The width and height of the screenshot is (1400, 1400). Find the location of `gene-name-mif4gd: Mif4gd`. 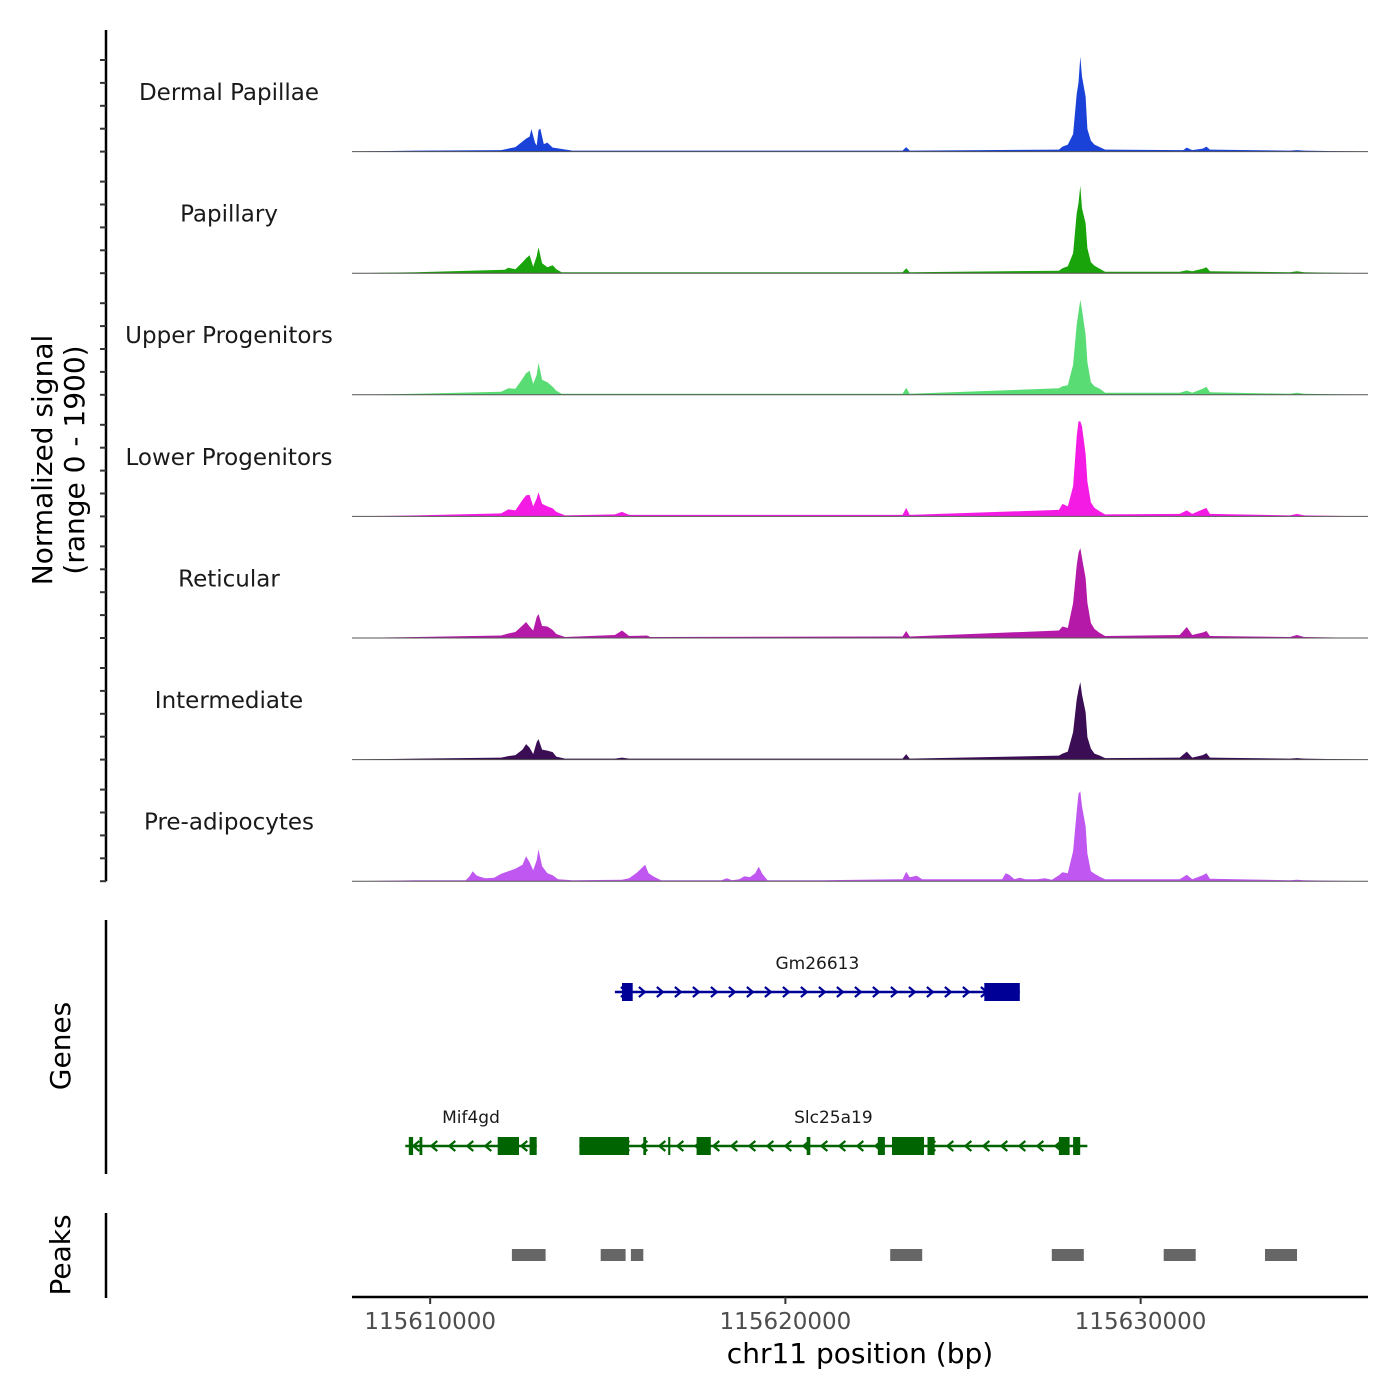

gene-name-mif4gd: Mif4gd is located at coordinates (471, 1118).